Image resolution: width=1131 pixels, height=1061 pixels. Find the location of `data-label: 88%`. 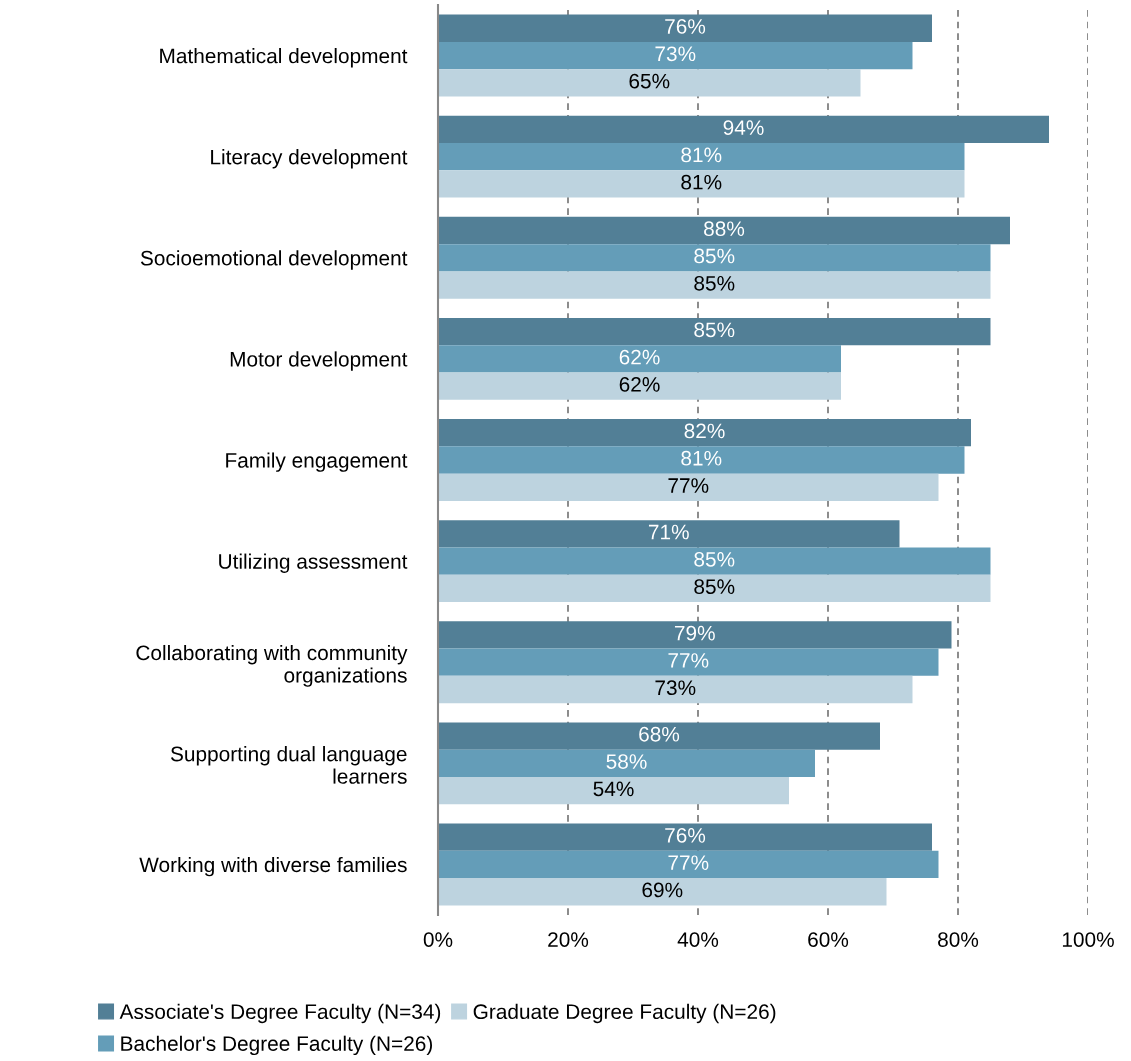

data-label: 88% is located at coordinates (724, 229).